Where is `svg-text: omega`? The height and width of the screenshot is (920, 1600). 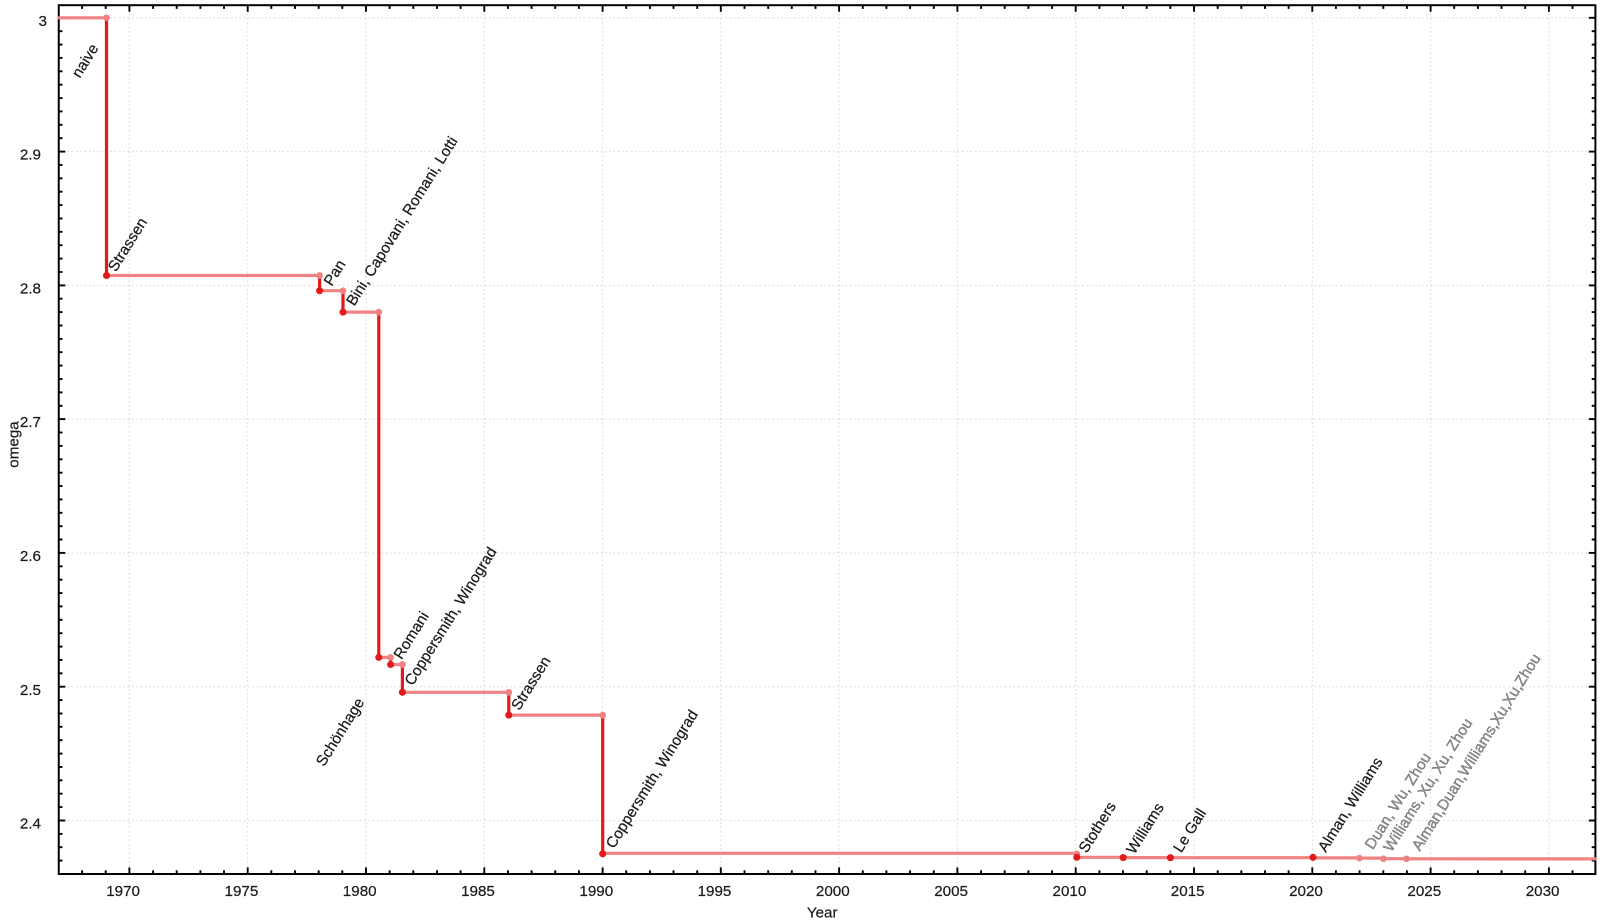
svg-text: omega is located at coordinates (14, 444).